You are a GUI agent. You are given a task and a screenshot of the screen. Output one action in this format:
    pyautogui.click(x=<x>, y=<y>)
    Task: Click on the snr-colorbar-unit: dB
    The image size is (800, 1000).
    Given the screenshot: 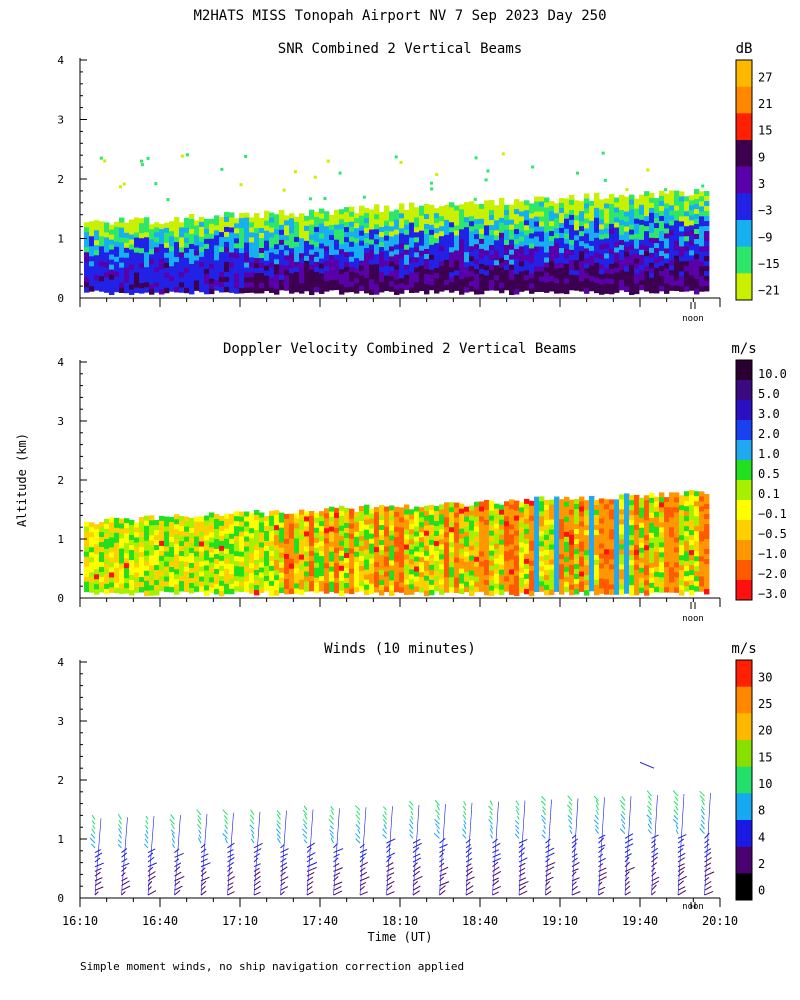 What is the action you would take?
    pyautogui.click(x=744, y=49)
    